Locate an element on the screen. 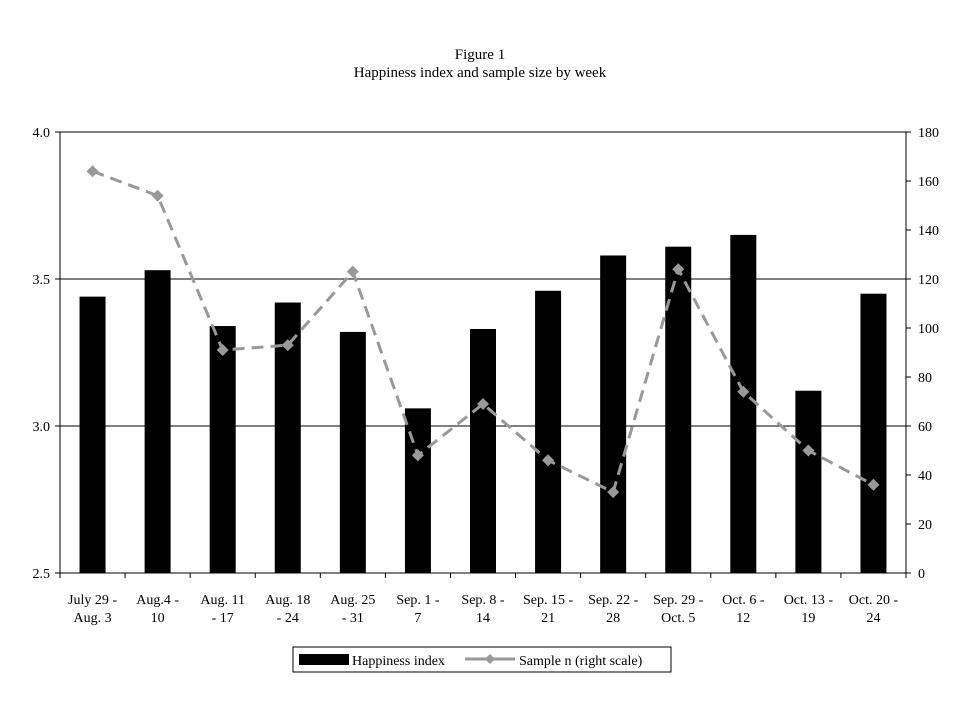  left-tick-label-0: 2.5 is located at coordinates (42, 574).